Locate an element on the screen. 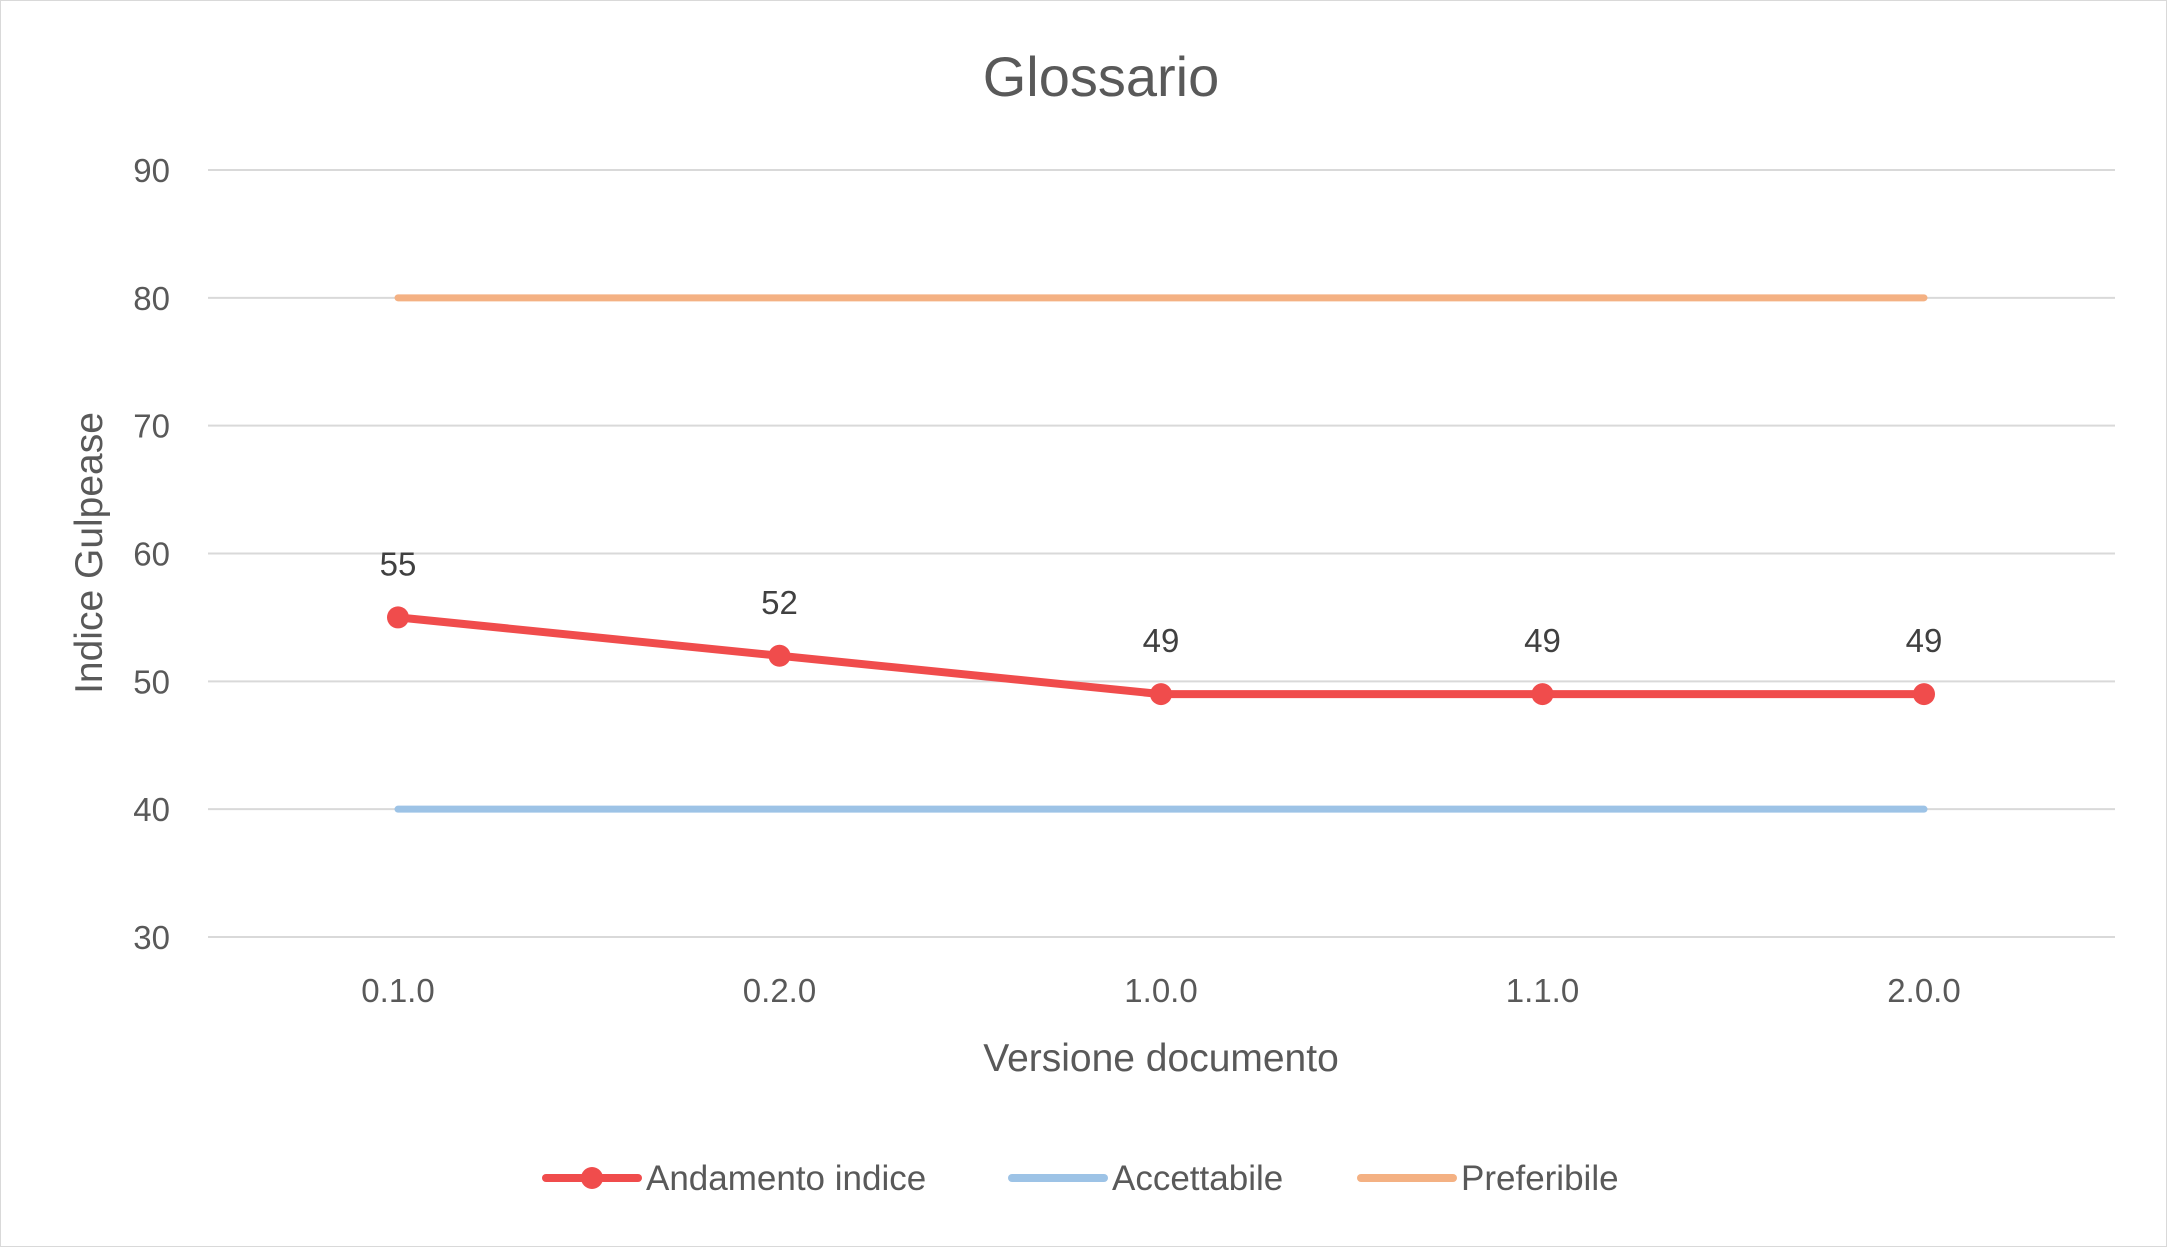 The image size is (2167, 1247). y-tick-label: 30 is located at coordinates (151, 937).